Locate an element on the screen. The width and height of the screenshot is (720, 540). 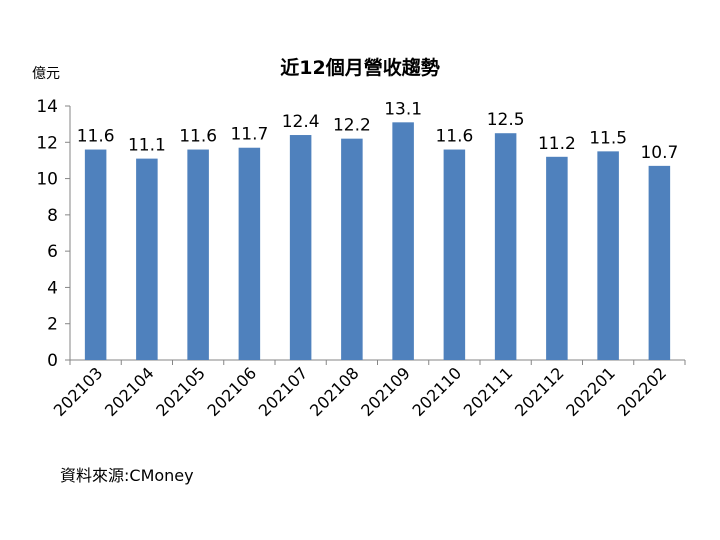
y-tick-label: 4 is located at coordinates (52, 288).